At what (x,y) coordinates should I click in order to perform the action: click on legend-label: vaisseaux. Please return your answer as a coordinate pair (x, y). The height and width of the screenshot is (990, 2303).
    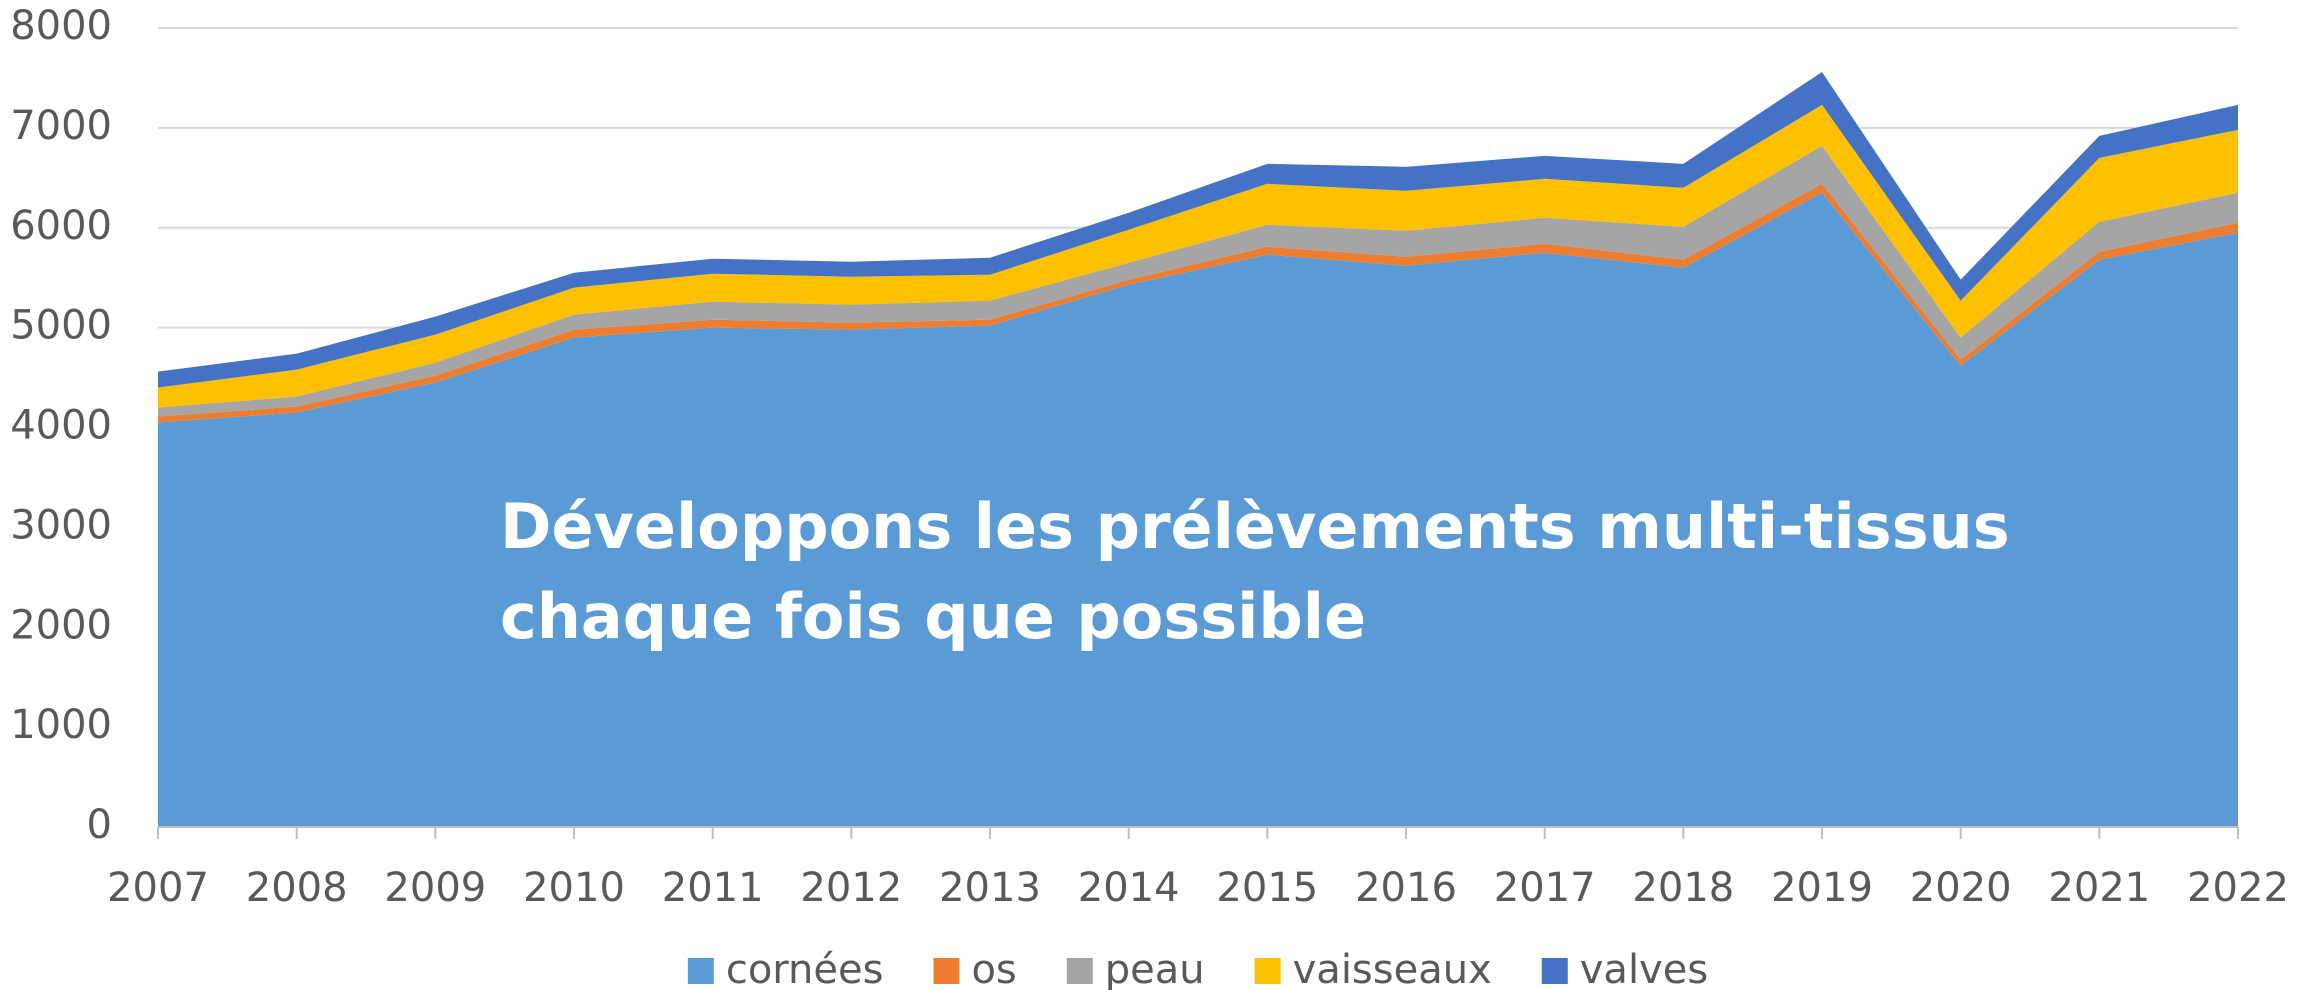
    Looking at the image, I should click on (1392, 968).